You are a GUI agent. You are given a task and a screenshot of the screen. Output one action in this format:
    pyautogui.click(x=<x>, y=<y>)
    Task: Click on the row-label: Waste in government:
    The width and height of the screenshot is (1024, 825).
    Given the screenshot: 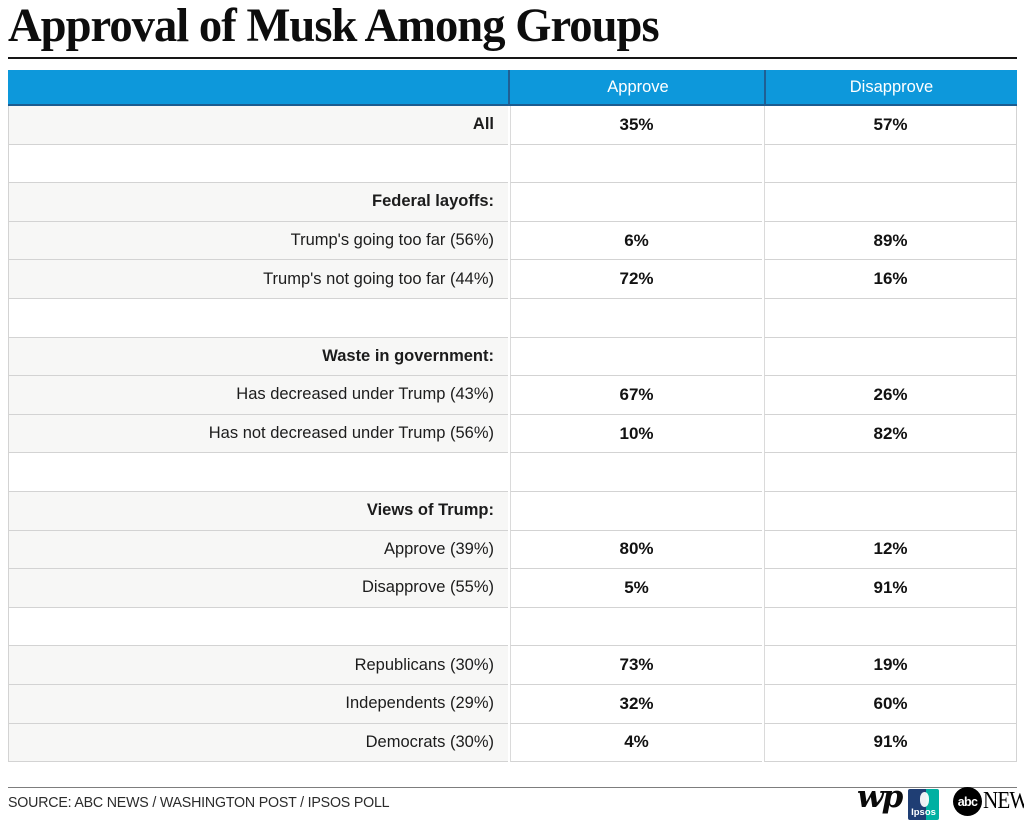 What is the action you would take?
    pyautogui.click(x=258, y=357)
    